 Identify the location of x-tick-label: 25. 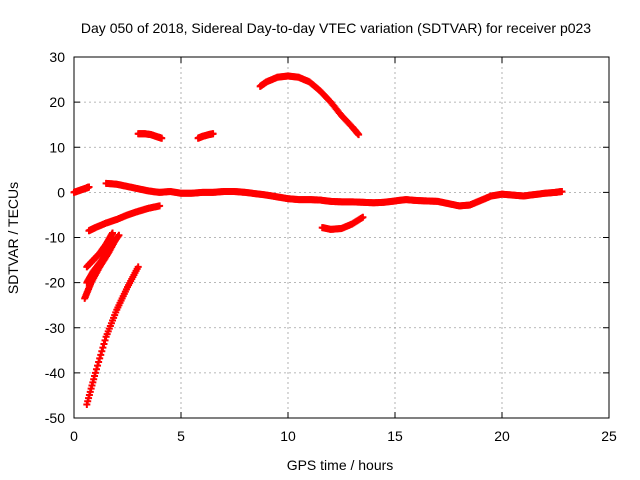
(609, 436).